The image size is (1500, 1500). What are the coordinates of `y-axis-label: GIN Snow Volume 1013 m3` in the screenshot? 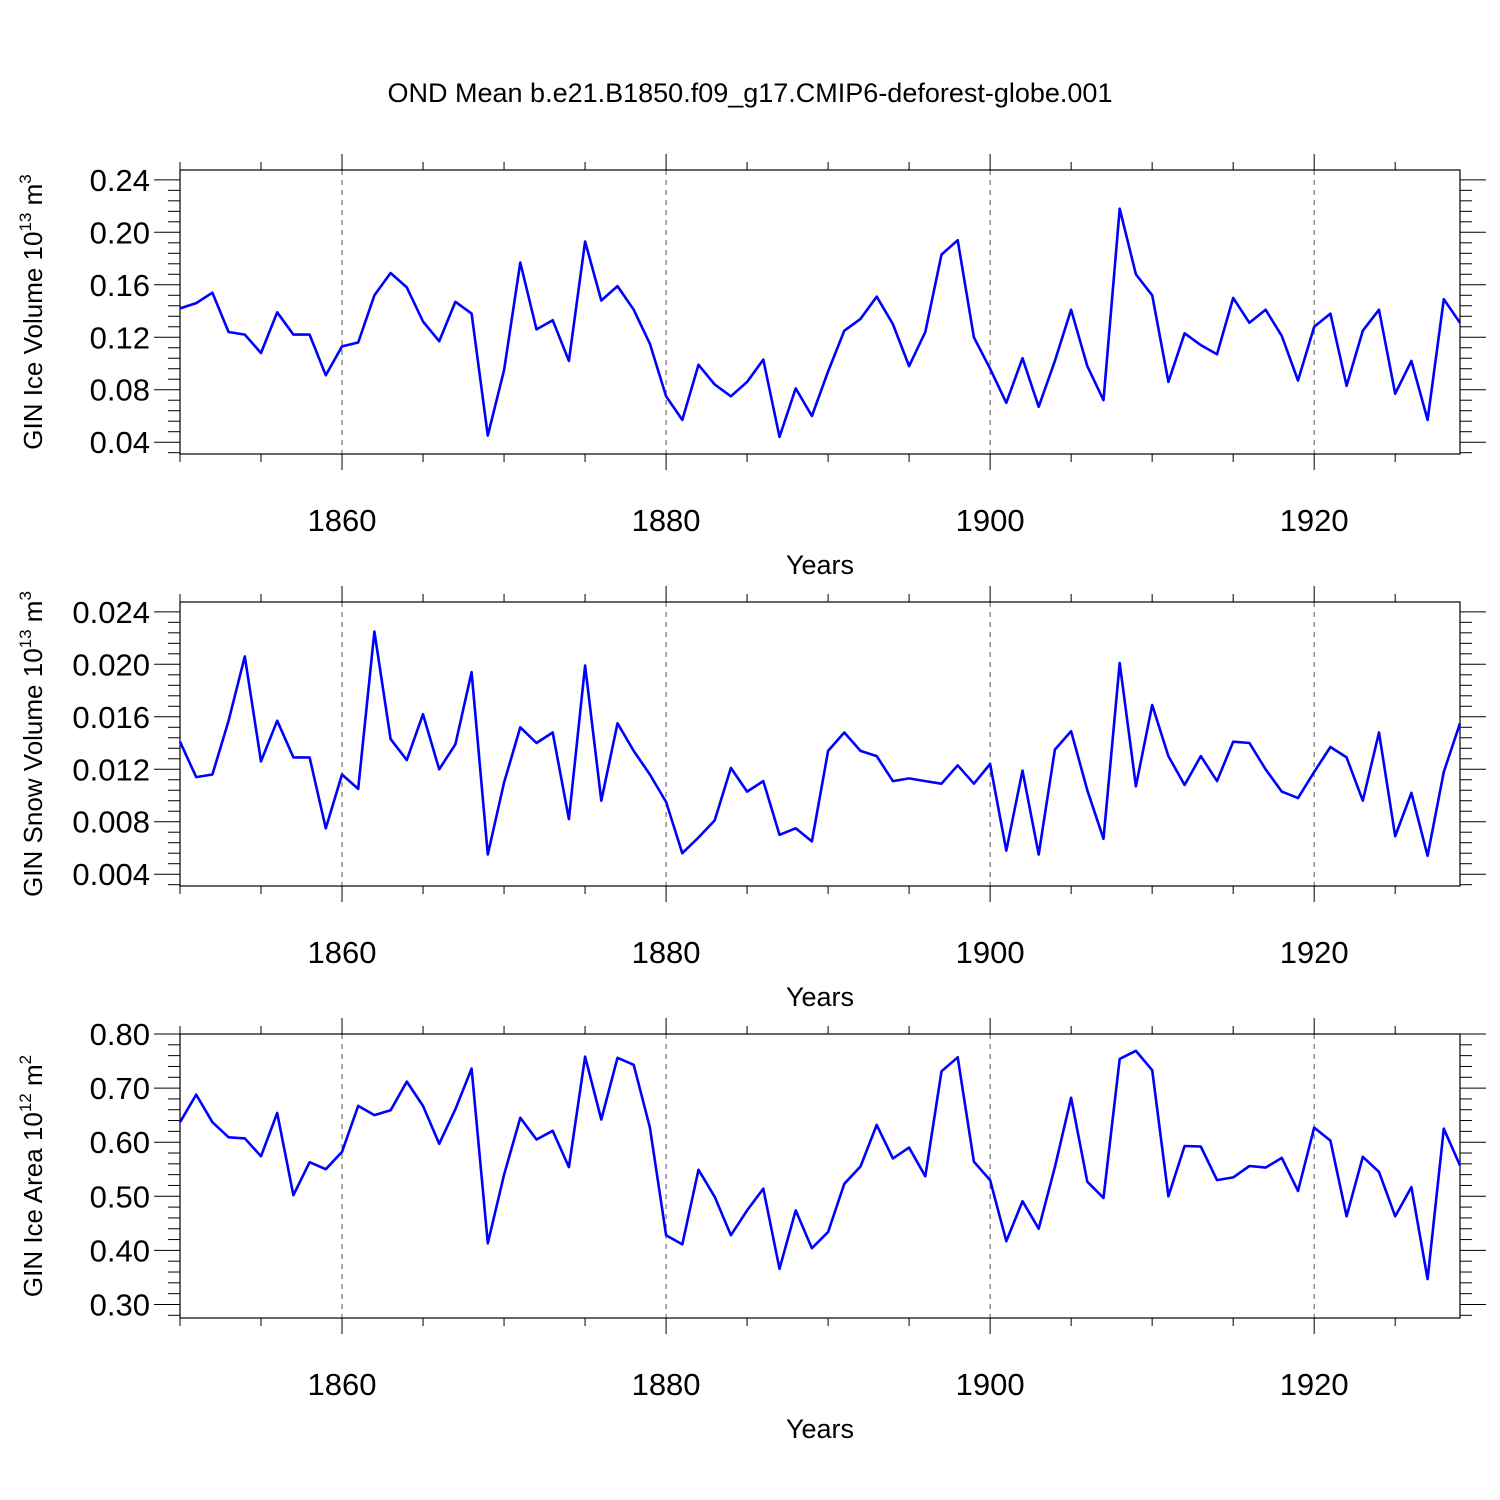 It's located at (32, 744).